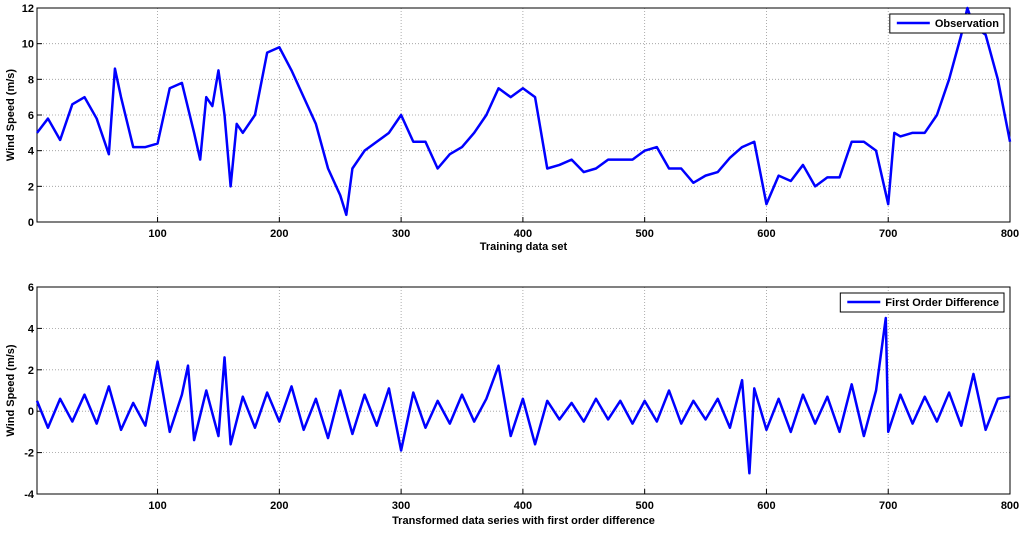  Describe the element at coordinates (28, 45) in the screenshot. I see `y-tick-label: 10` at that location.